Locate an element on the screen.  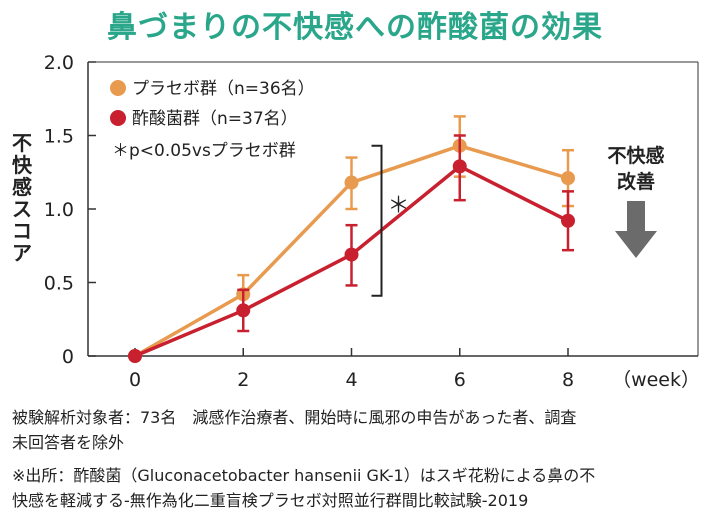
legend-label: 酢酸菌群（n=37名） is located at coordinates (215, 119).